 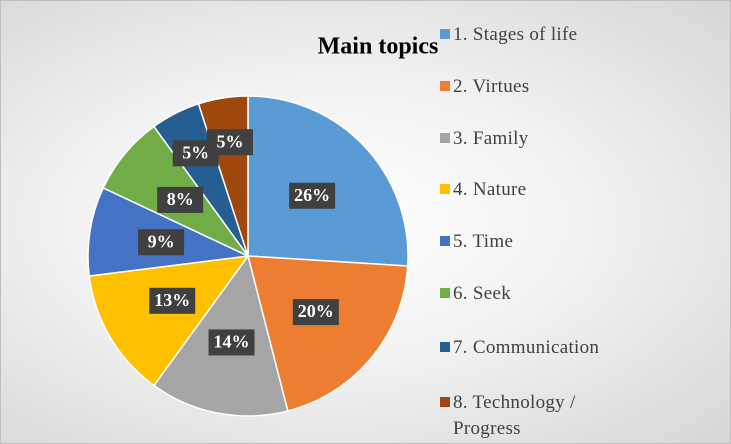 I want to click on data-label: 9%, so click(x=161, y=241).